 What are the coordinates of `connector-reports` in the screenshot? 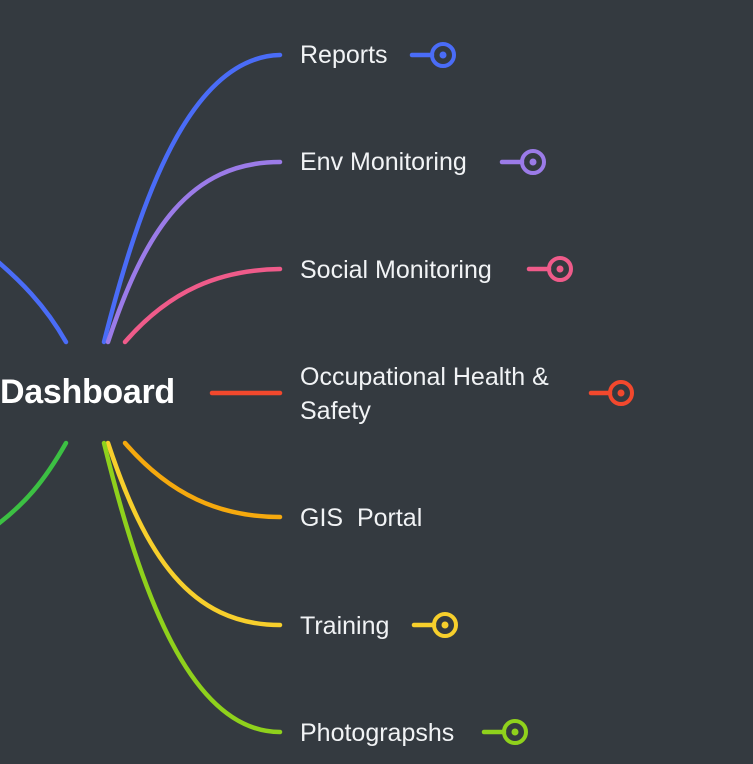 It's located at (192, 198).